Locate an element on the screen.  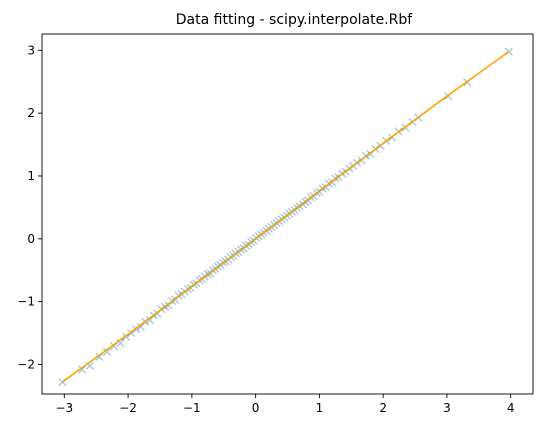
y-tick-label: 2 is located at coordinates (31, 113).